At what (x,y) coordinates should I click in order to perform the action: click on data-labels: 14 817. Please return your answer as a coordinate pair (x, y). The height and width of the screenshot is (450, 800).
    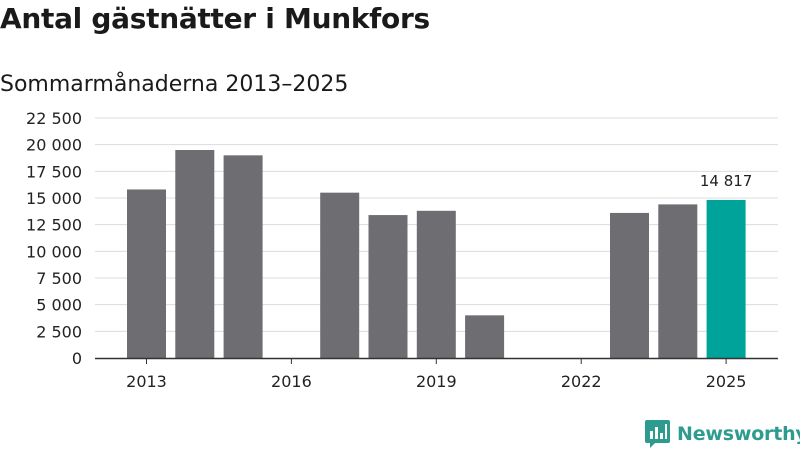
    Looking at the image, I should click on (726, 181).